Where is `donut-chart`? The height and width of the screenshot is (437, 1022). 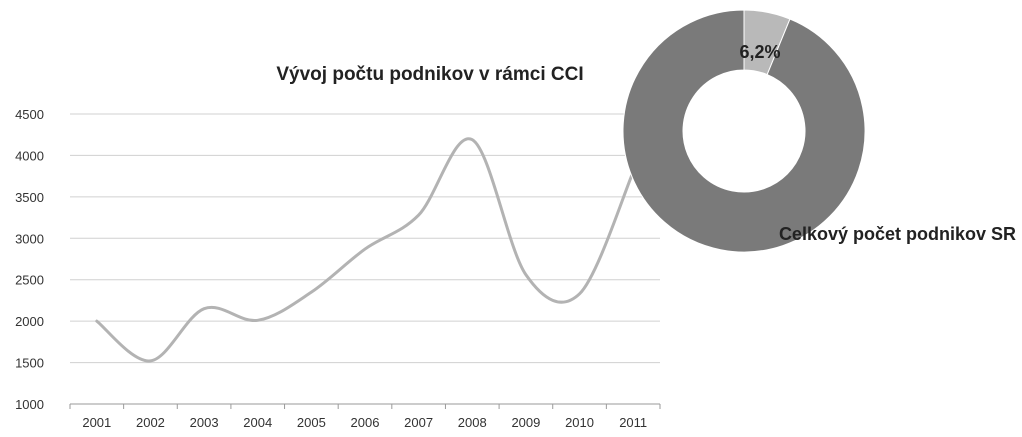 donut-chart is located at coordinates (744, 131).